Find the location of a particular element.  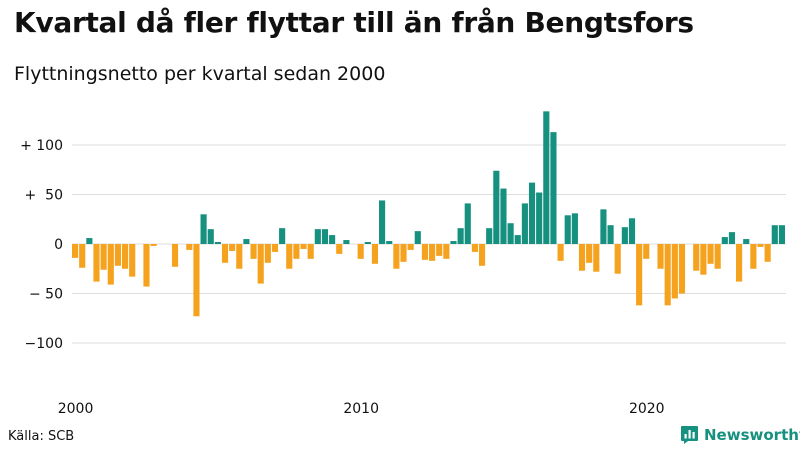

source-note: Källa: SCB is located at coordinates (41, 436).